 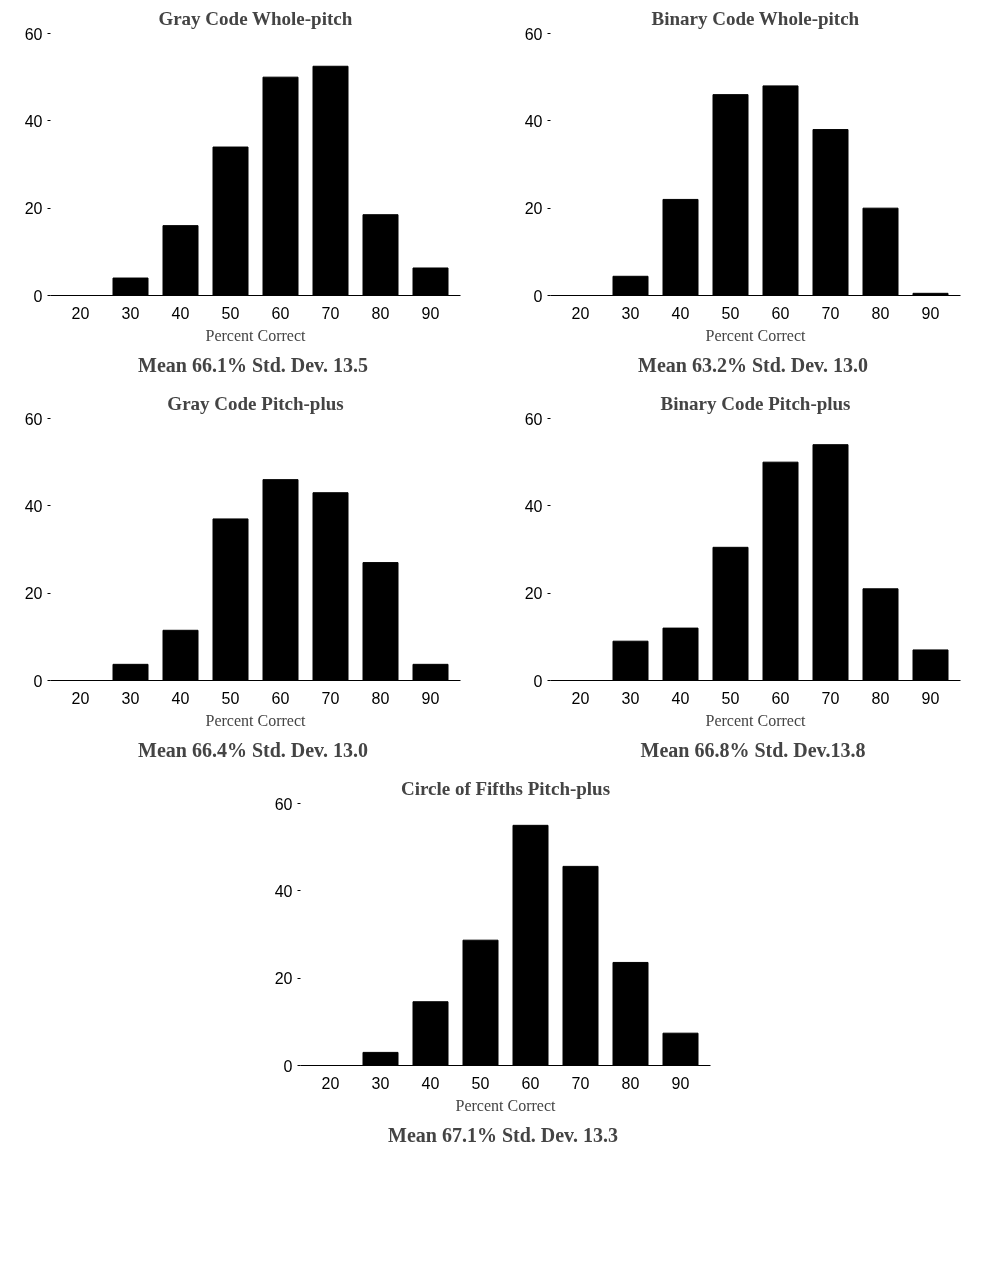 What do you see at coordinates (255, 403) in the screenshot?
I see `chart-title: Gray Code Pitch-plus` at bounding box center [255, 403].